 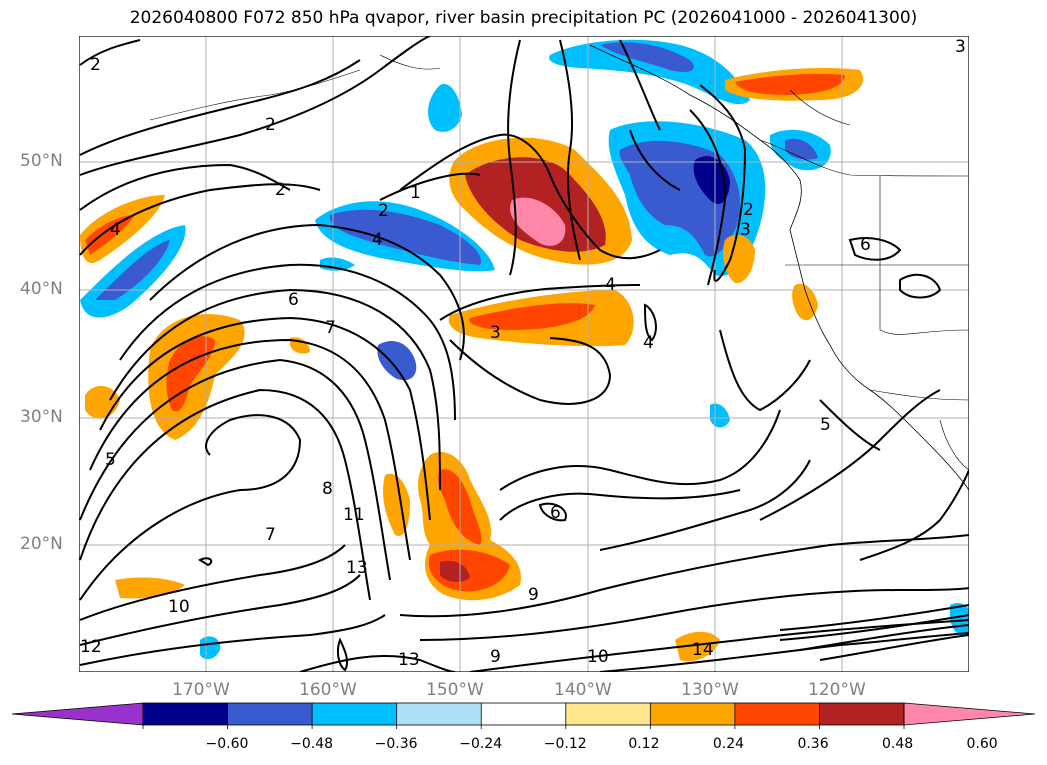 What do you see at coordinates (201, 690) in the screenshot?
I see `lon-label: 170°W` at bounding box center [201, 690].